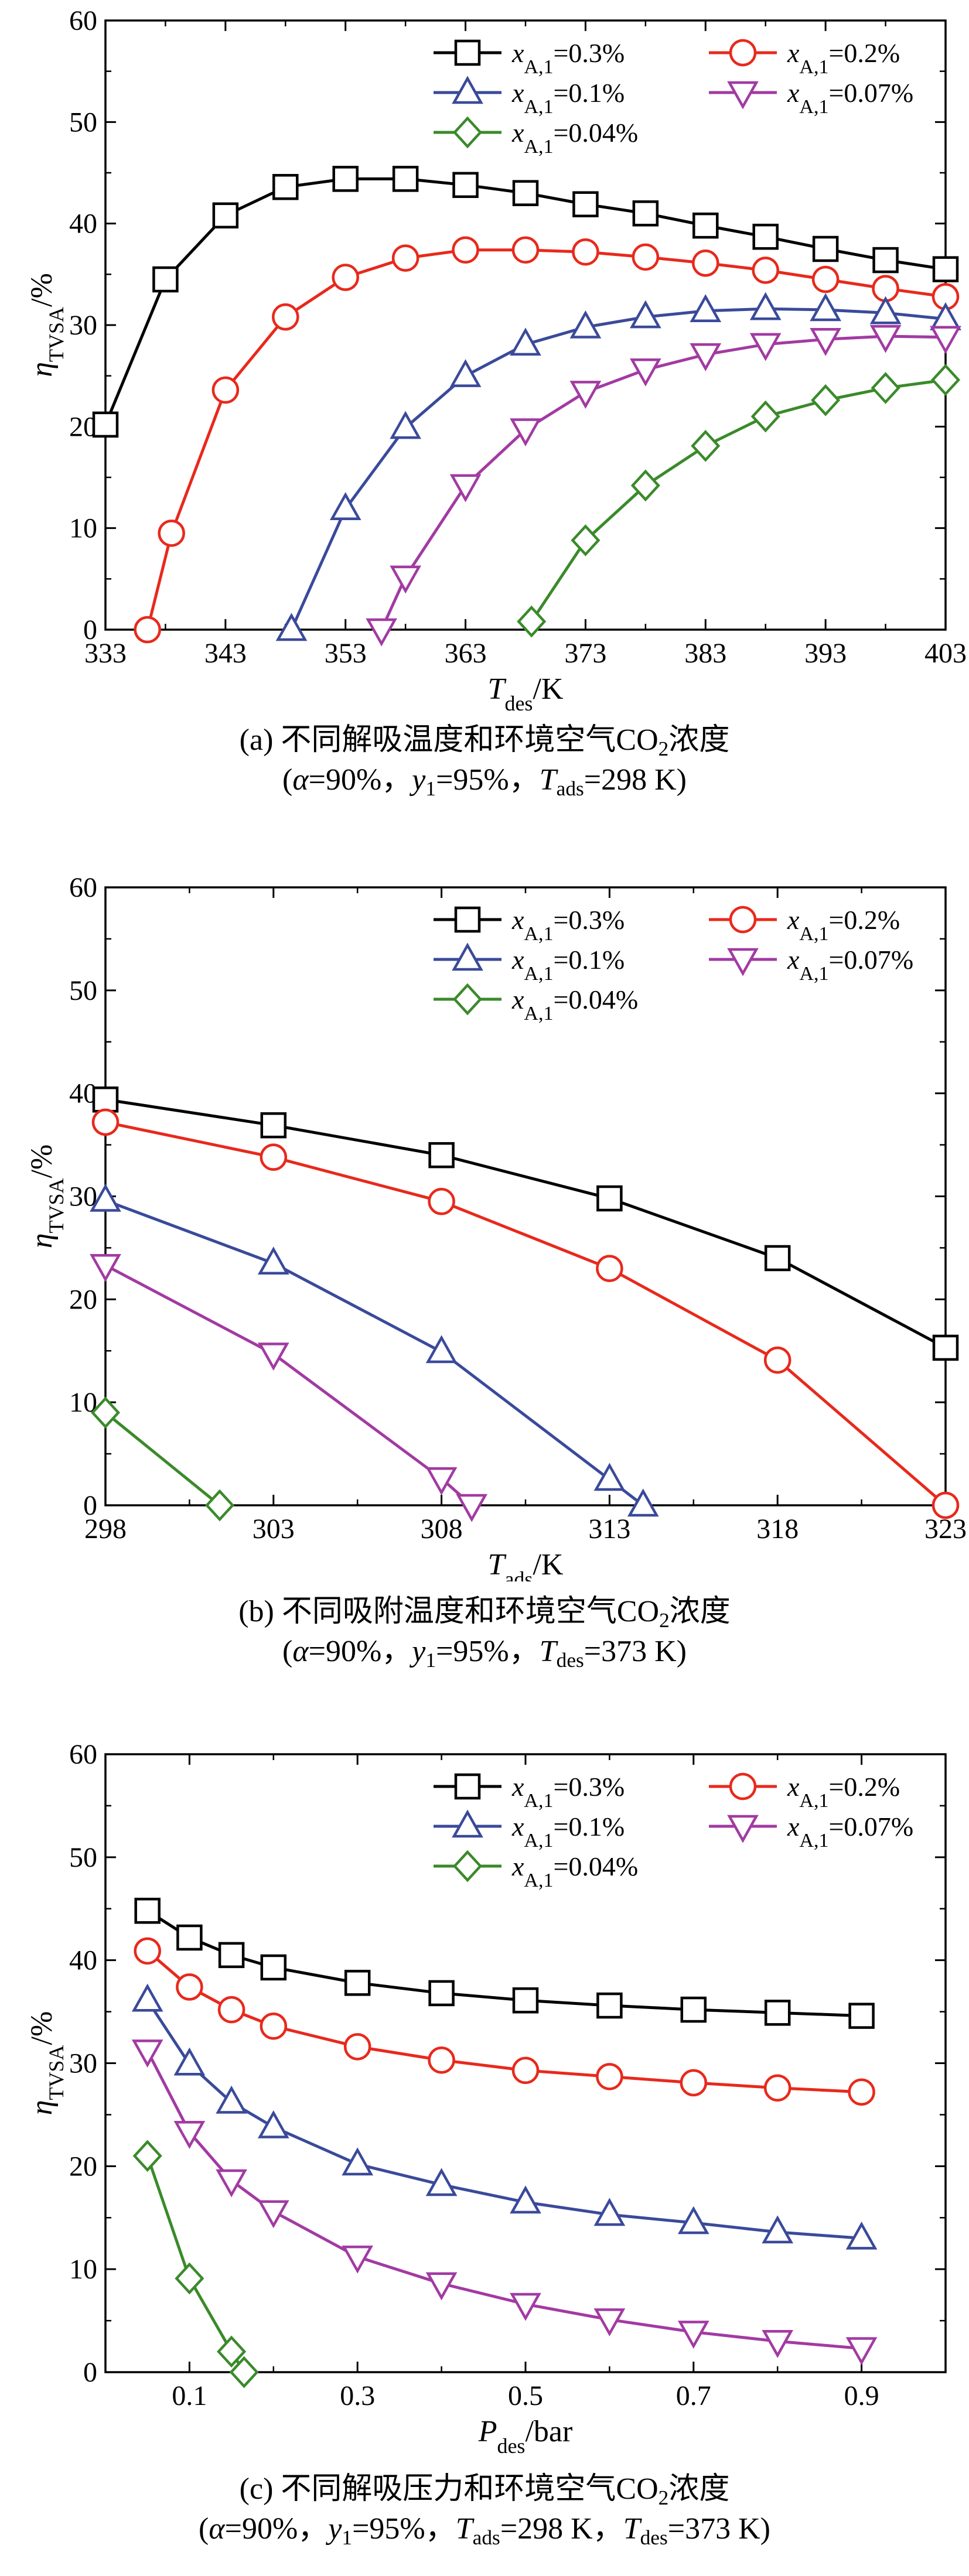  What do you see at coordinates (83, 1299) in the screenshot?
I see `y-tick-label: 20` at bounding box center [83, 1299].